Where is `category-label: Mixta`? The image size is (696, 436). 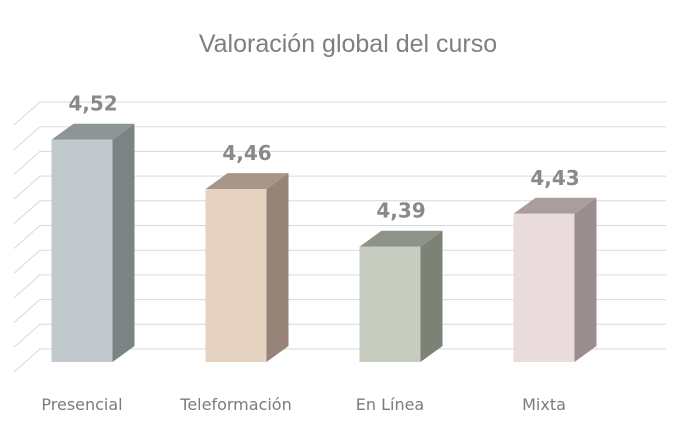
category-label: Mixta is located at coordinates (544, 404).